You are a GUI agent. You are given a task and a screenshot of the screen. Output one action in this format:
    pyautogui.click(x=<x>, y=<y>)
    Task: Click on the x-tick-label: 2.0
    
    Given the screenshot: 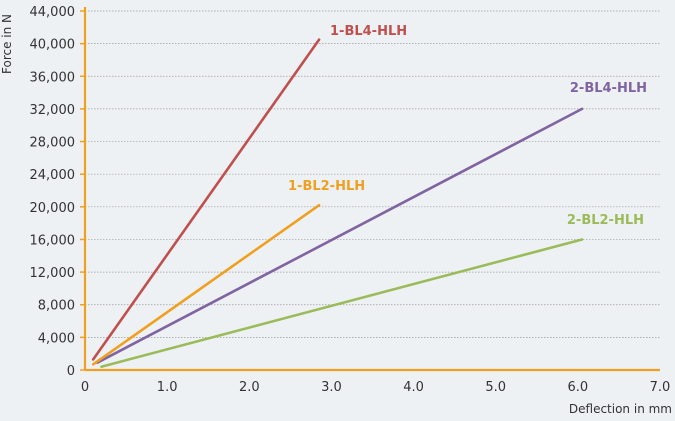 What is the action you would take?
    pyautogui.click(x=249, y=387)
    